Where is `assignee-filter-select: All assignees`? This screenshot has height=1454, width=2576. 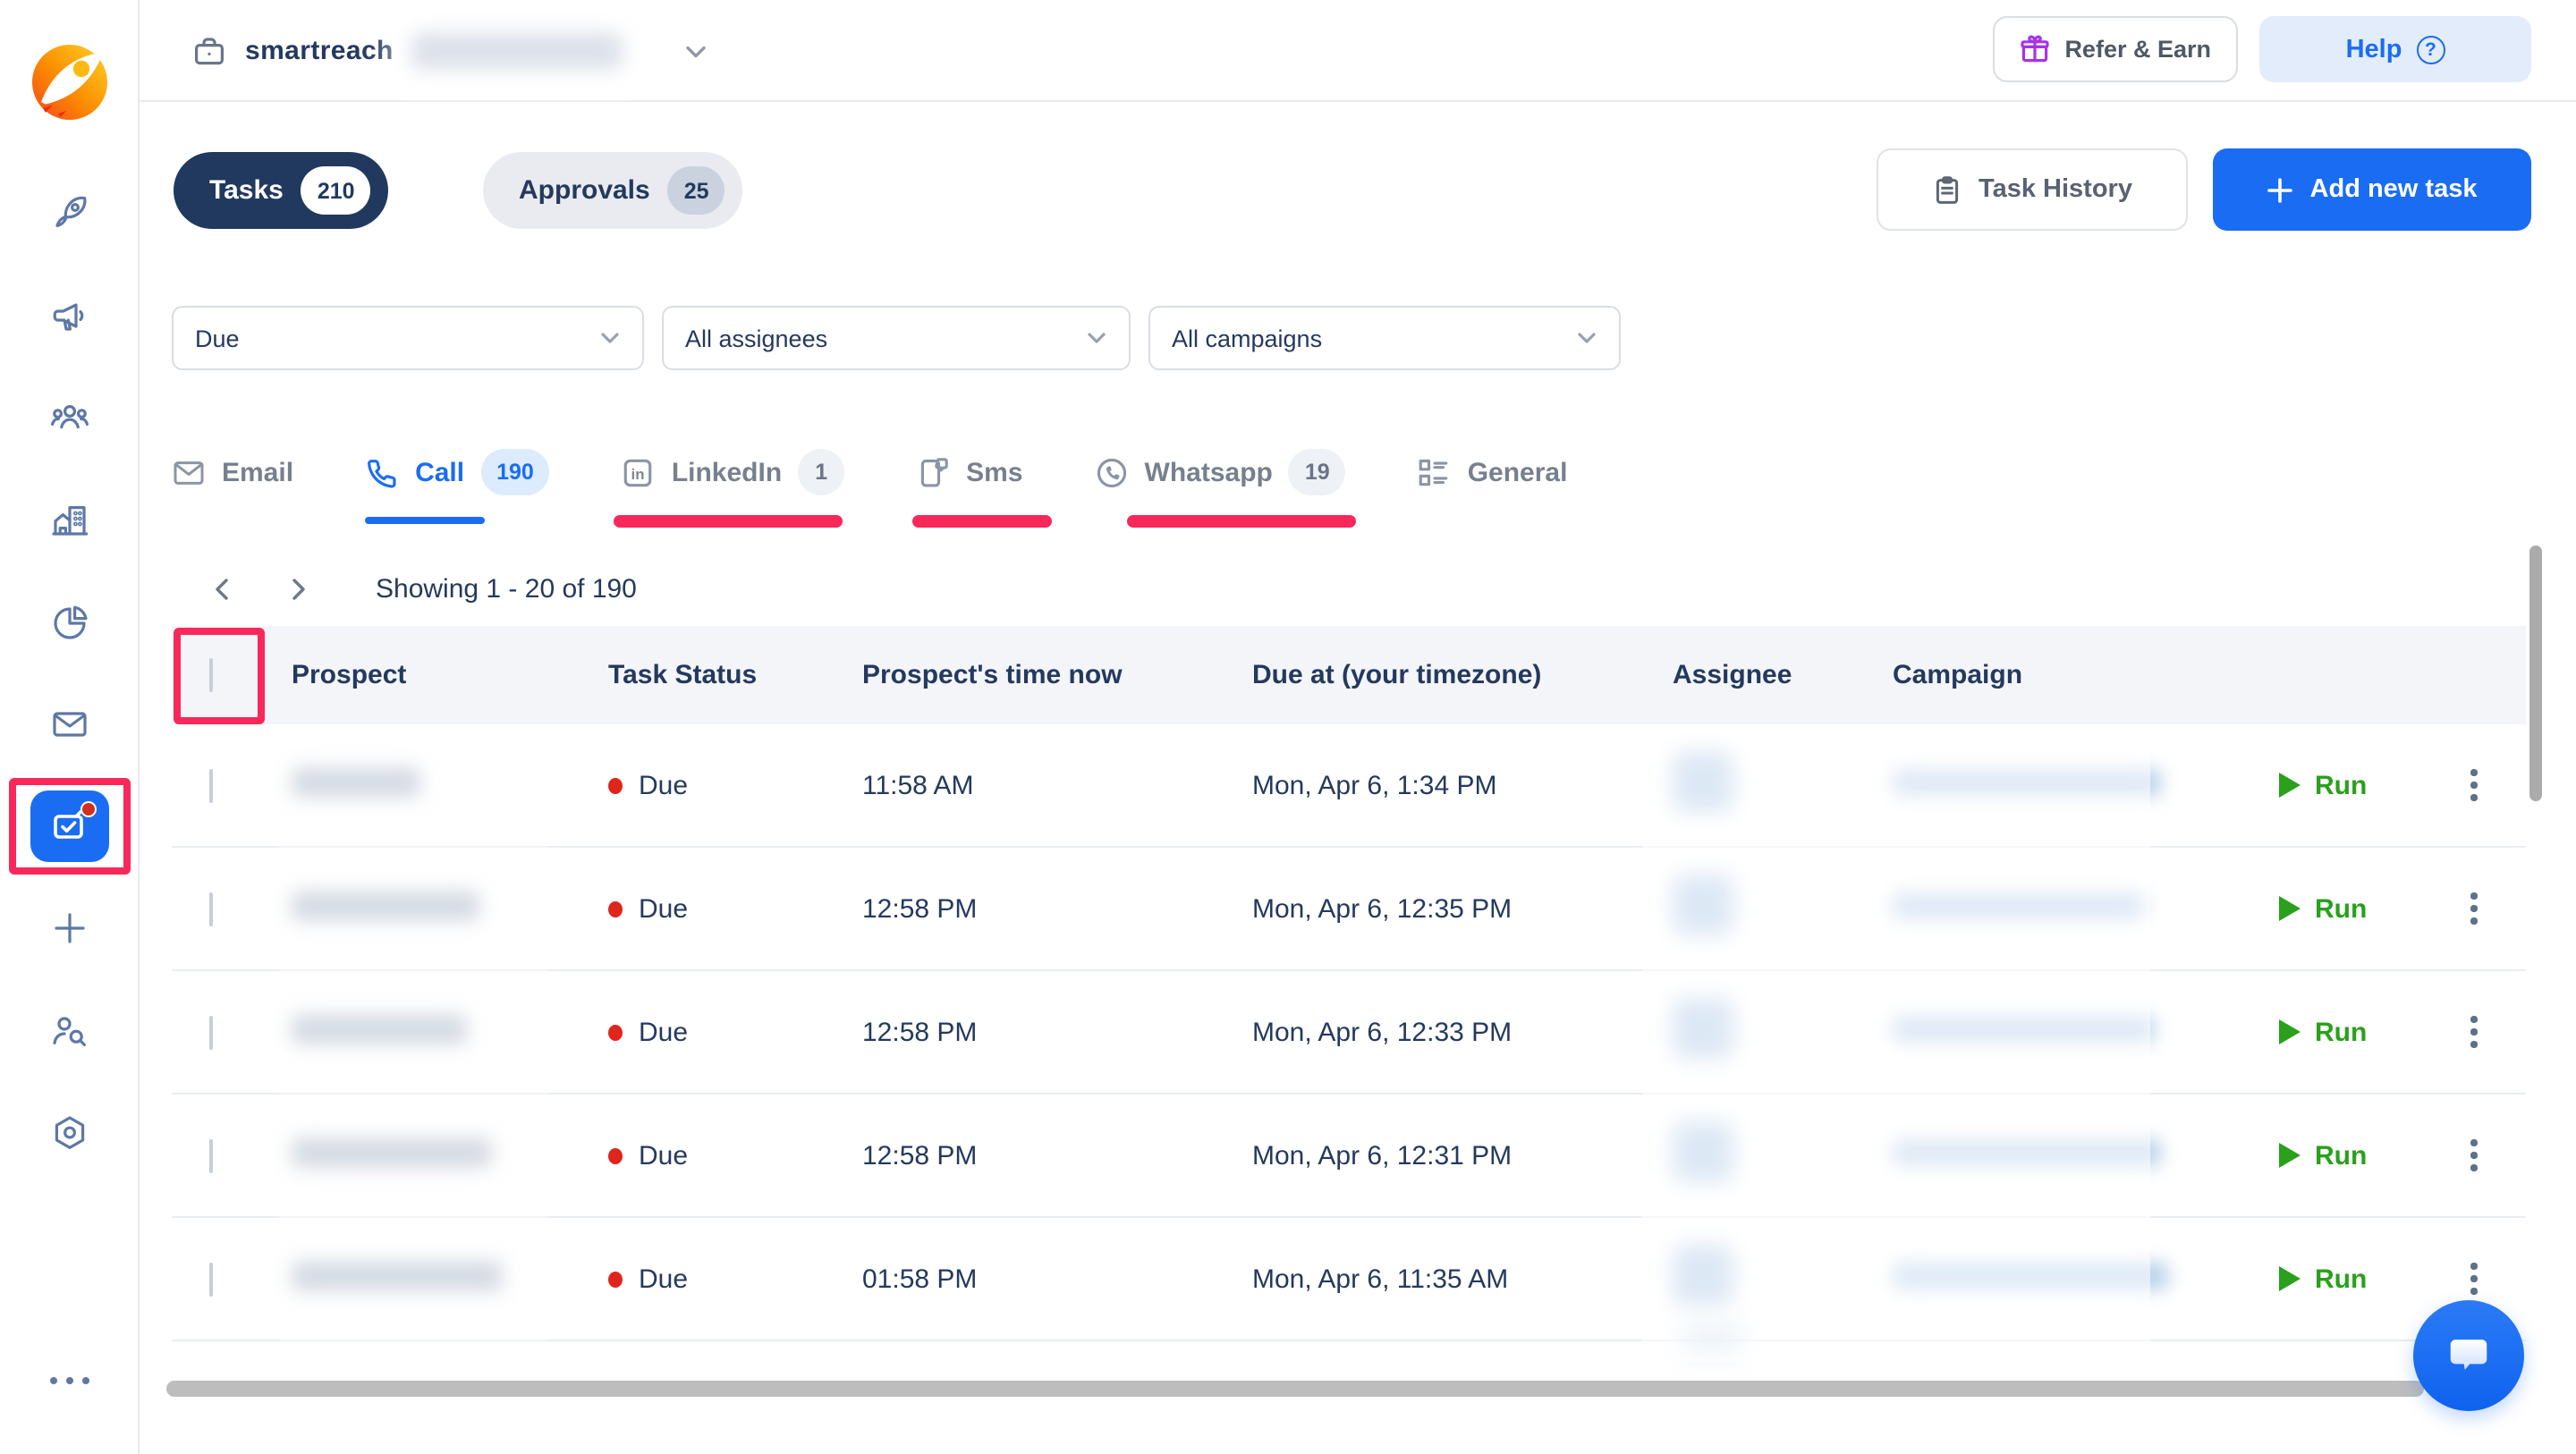 assignee-filter-select: All assignees is located at coordinates (896, 338).